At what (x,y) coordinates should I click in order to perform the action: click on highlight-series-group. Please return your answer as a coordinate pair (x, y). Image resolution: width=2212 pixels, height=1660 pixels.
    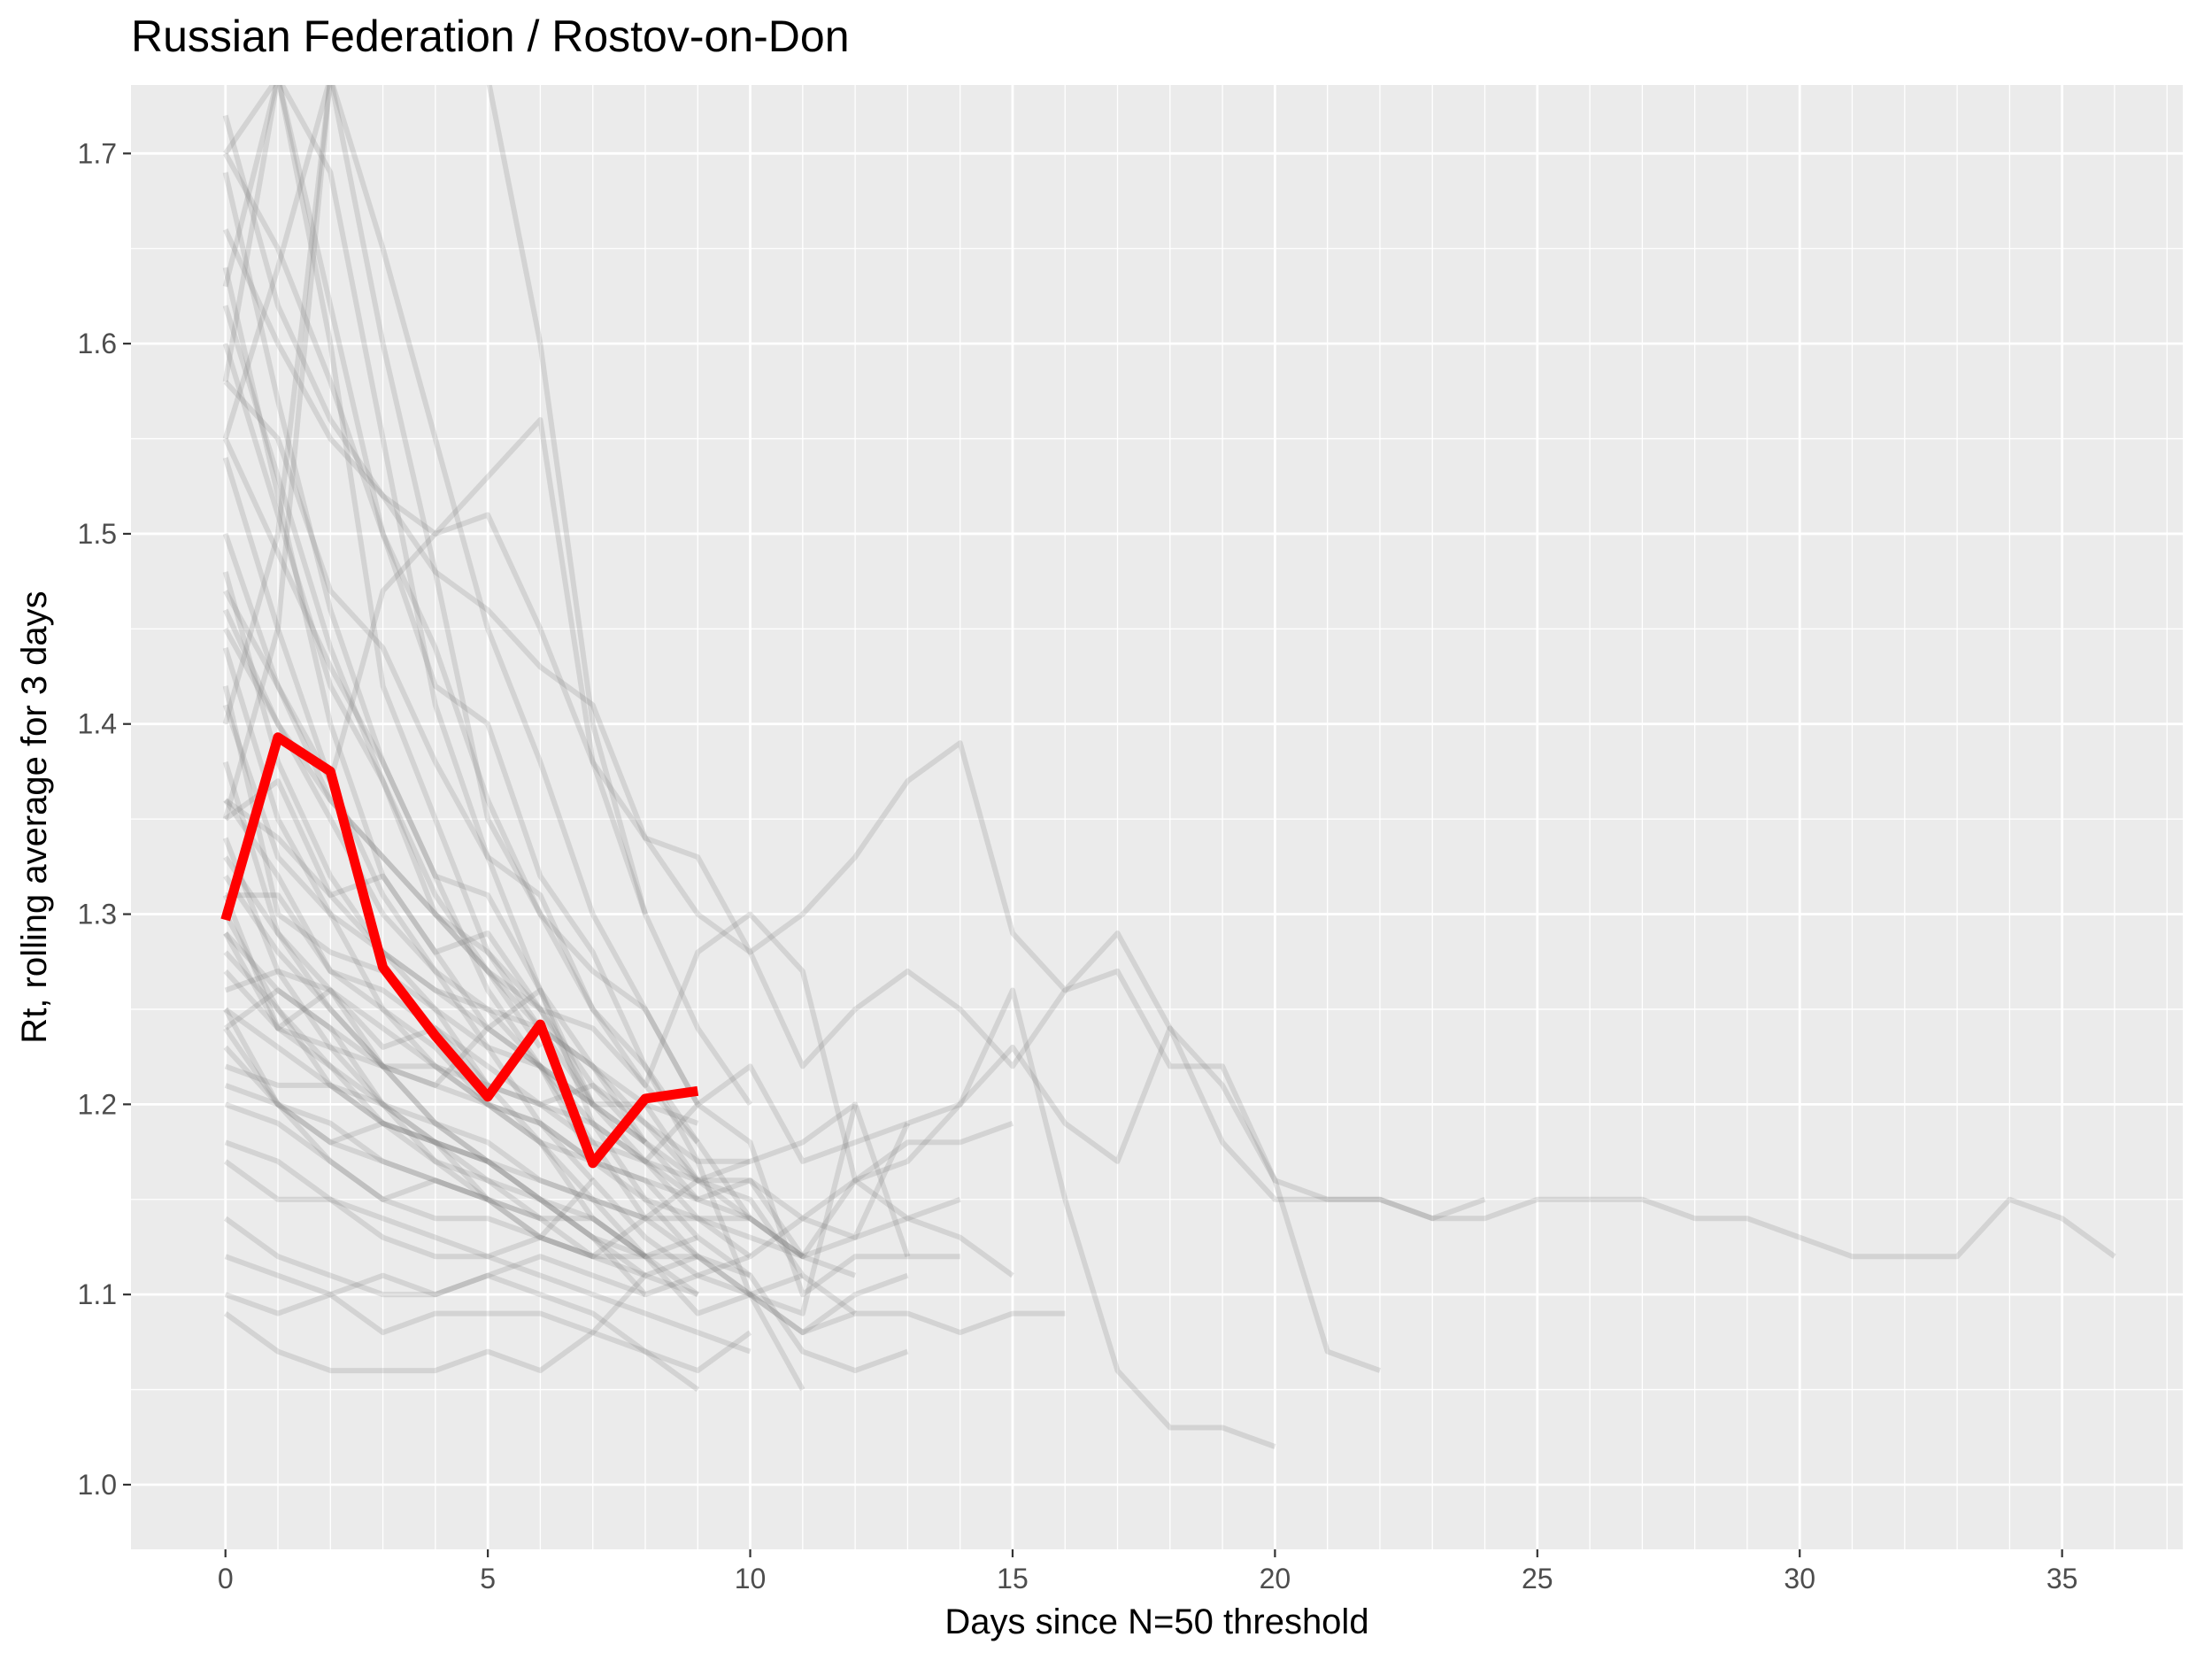
    Looking at the image, I should click on (459, 950).